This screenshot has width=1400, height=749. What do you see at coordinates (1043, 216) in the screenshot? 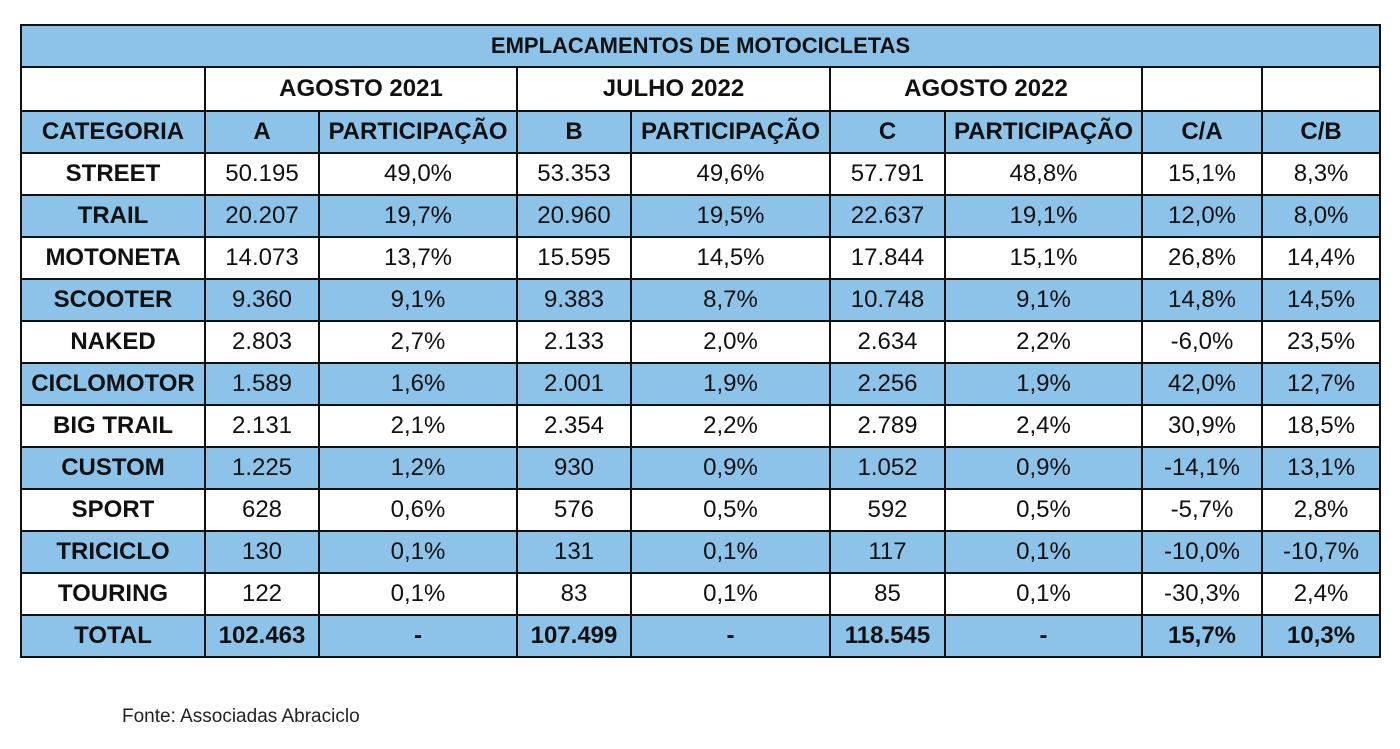
I see `value-cell: 19,1%` at bounding box center [1043, 216].